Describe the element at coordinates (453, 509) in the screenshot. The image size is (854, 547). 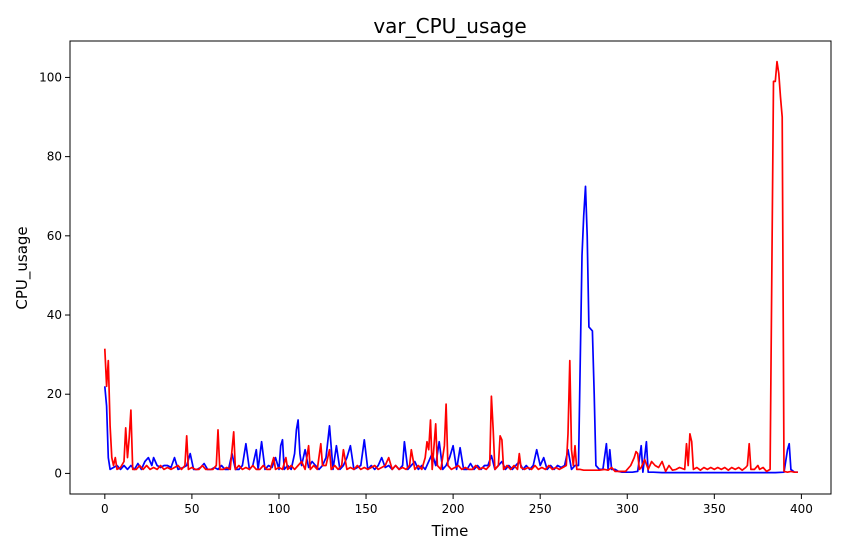
I see `x-tick-label: 200` at that location.